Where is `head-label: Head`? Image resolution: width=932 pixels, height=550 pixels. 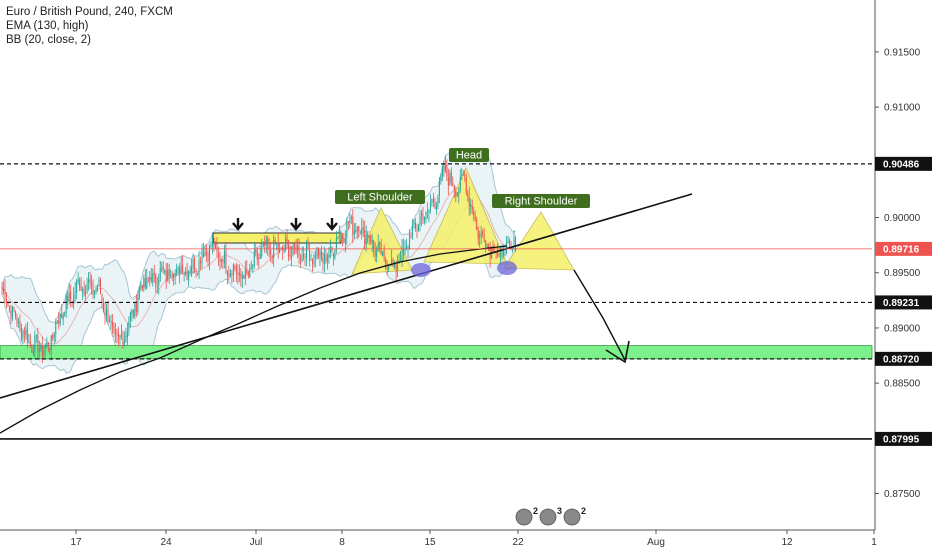 head-label: Head is located at coordinates (469, 156).